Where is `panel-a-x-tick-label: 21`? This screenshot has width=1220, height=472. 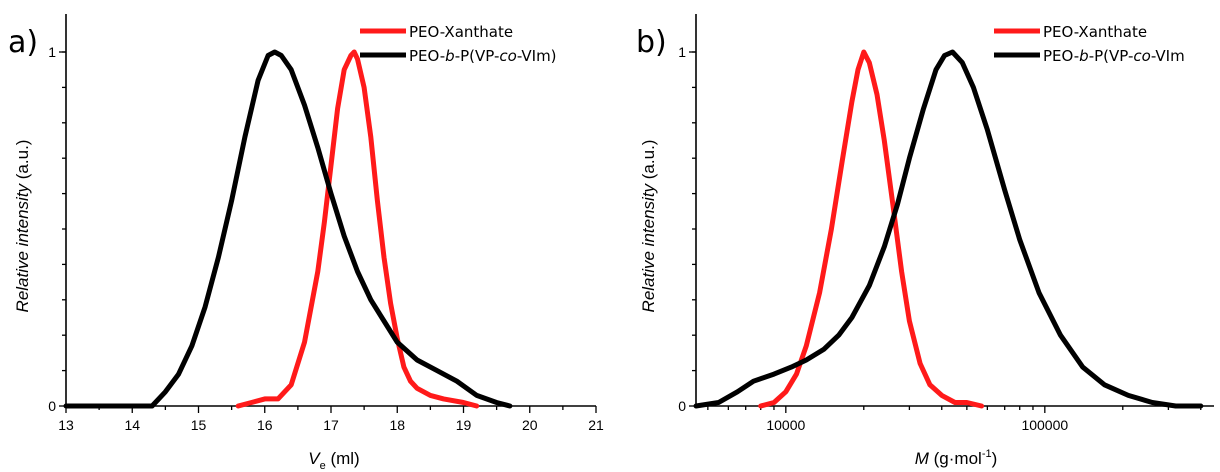
panel-a-x-tick-label: 21 is located at coordinates (596, 425).